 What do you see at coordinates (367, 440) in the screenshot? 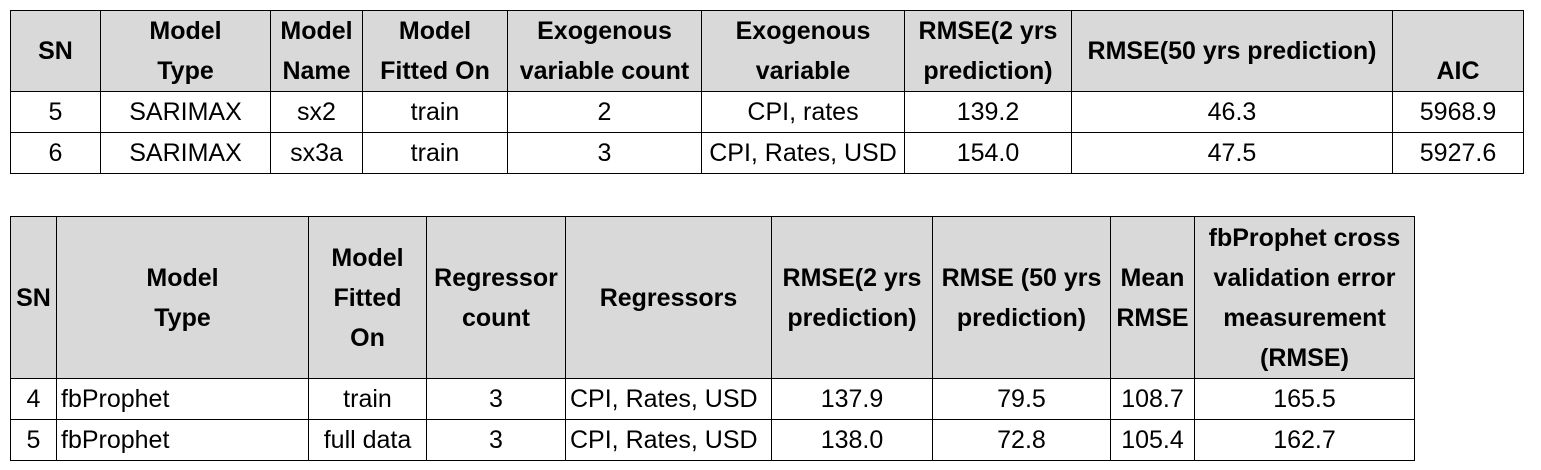
I see `cell-fitted-on: full data` at bounding box center [367, 440].